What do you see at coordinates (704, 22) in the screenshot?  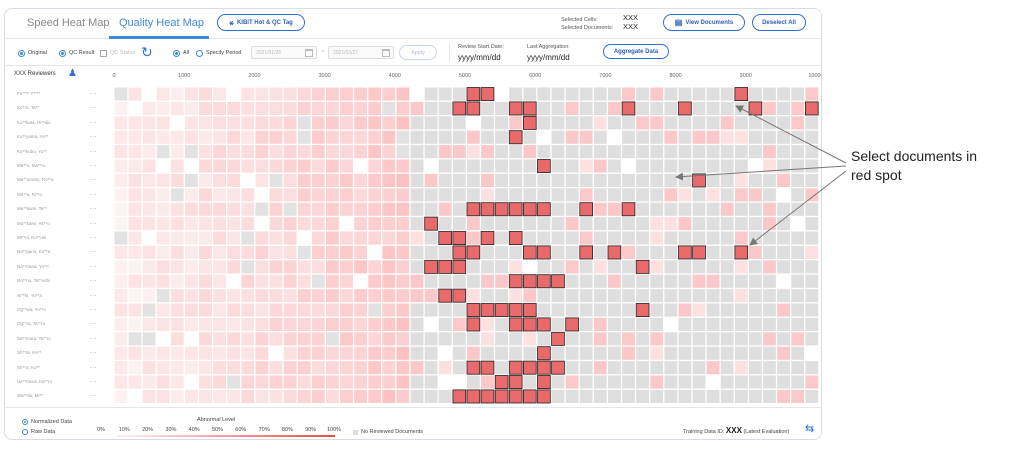 I see `view-documents-button: ▤ View Documents` at bounding box center [704, 22].